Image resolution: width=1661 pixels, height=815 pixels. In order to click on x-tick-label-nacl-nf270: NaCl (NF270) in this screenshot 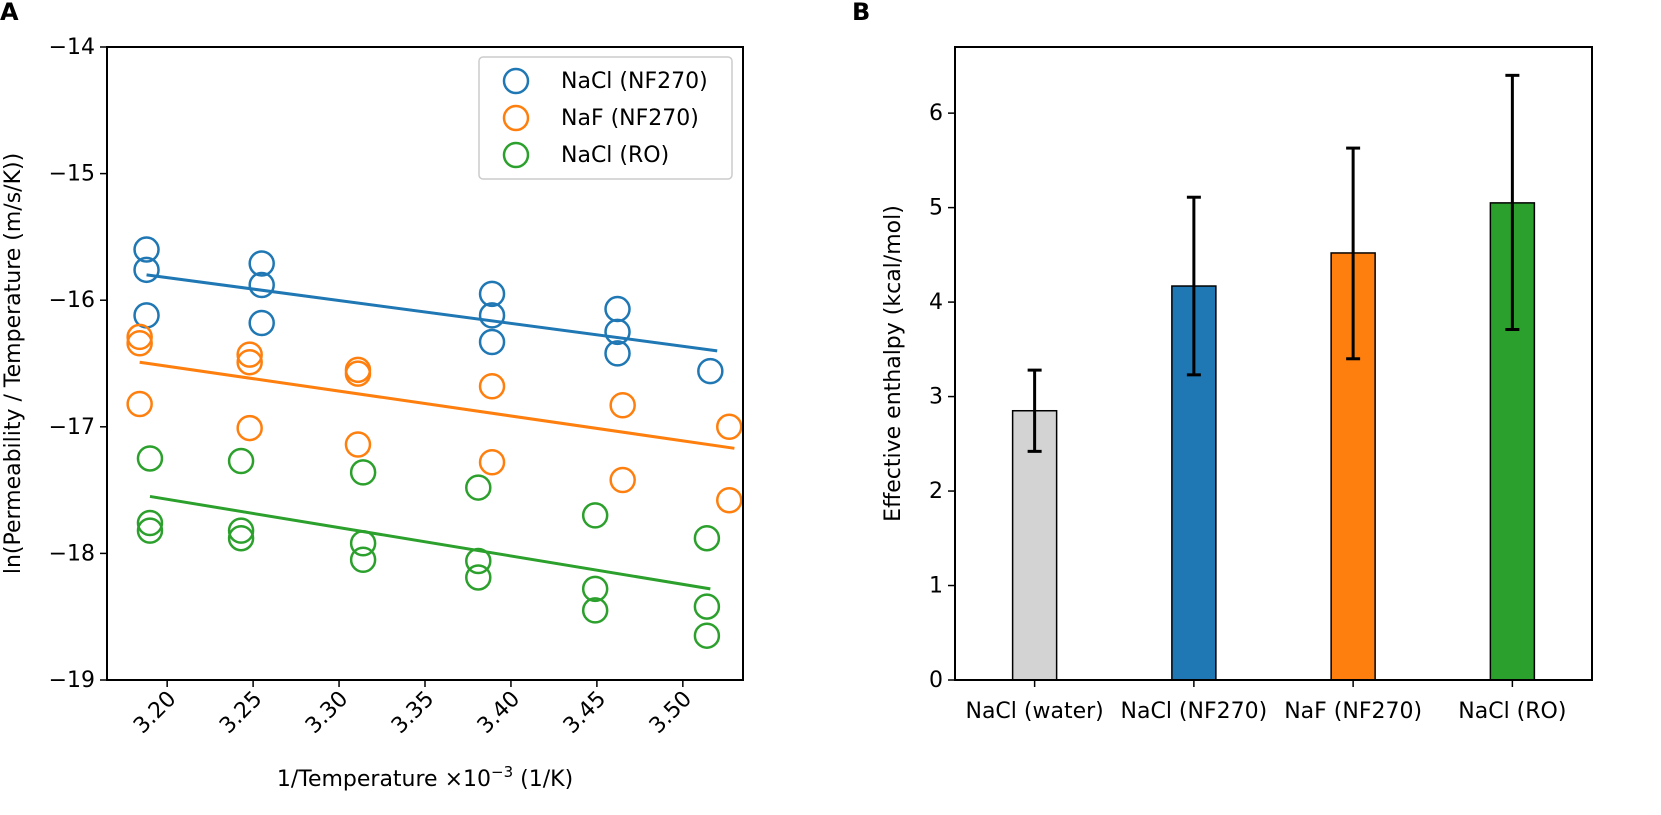, I will do `click(1194, 711)`.